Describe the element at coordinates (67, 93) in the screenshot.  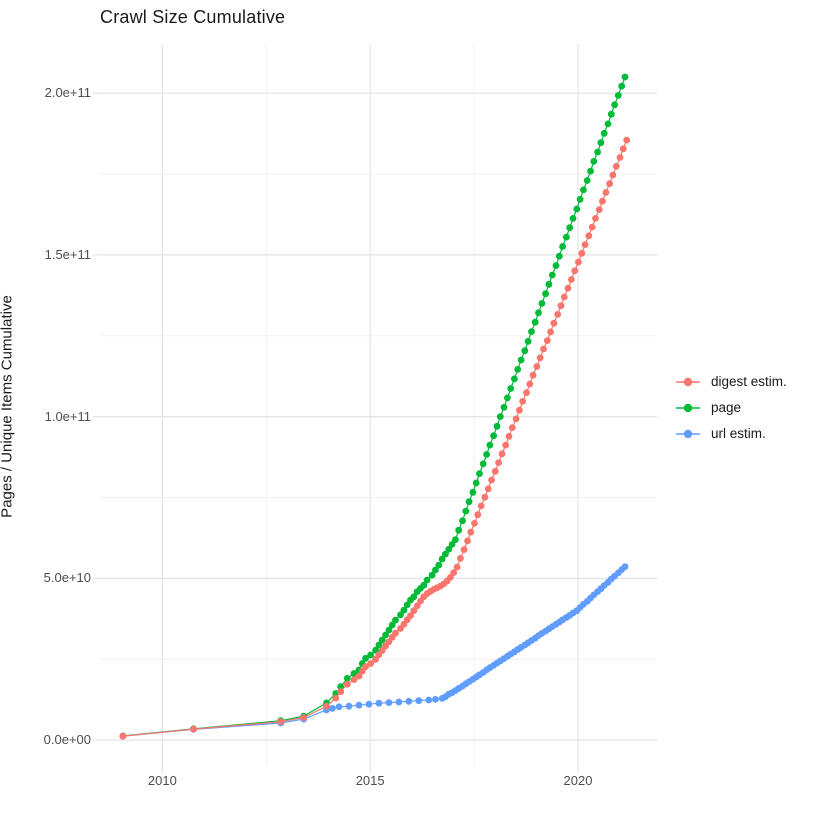
I see `y-tick-label: 2.0e+11` at that location.